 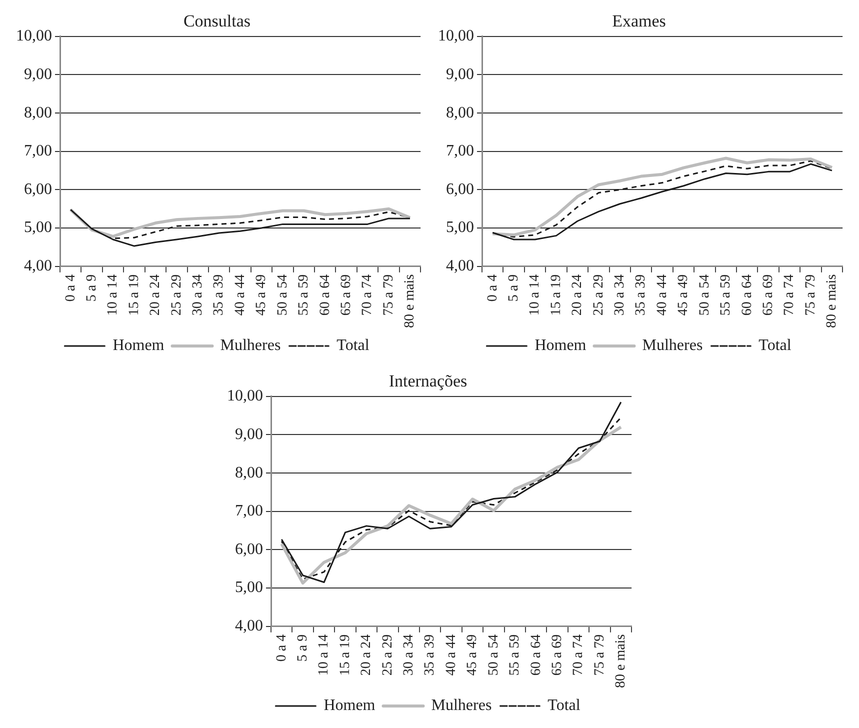 What do you see at coordinates (639, 21) in the screenshot?
I see `chart-title: Exames` at bounding box center [639, 21].